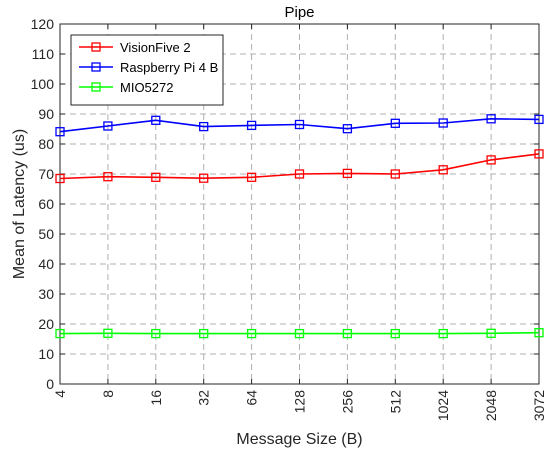 The width and height of the screenshot is (550, 451). Describe the element at coordinates (395, 402) in the screenshot. I see `x-tick-label: 512` at that location.